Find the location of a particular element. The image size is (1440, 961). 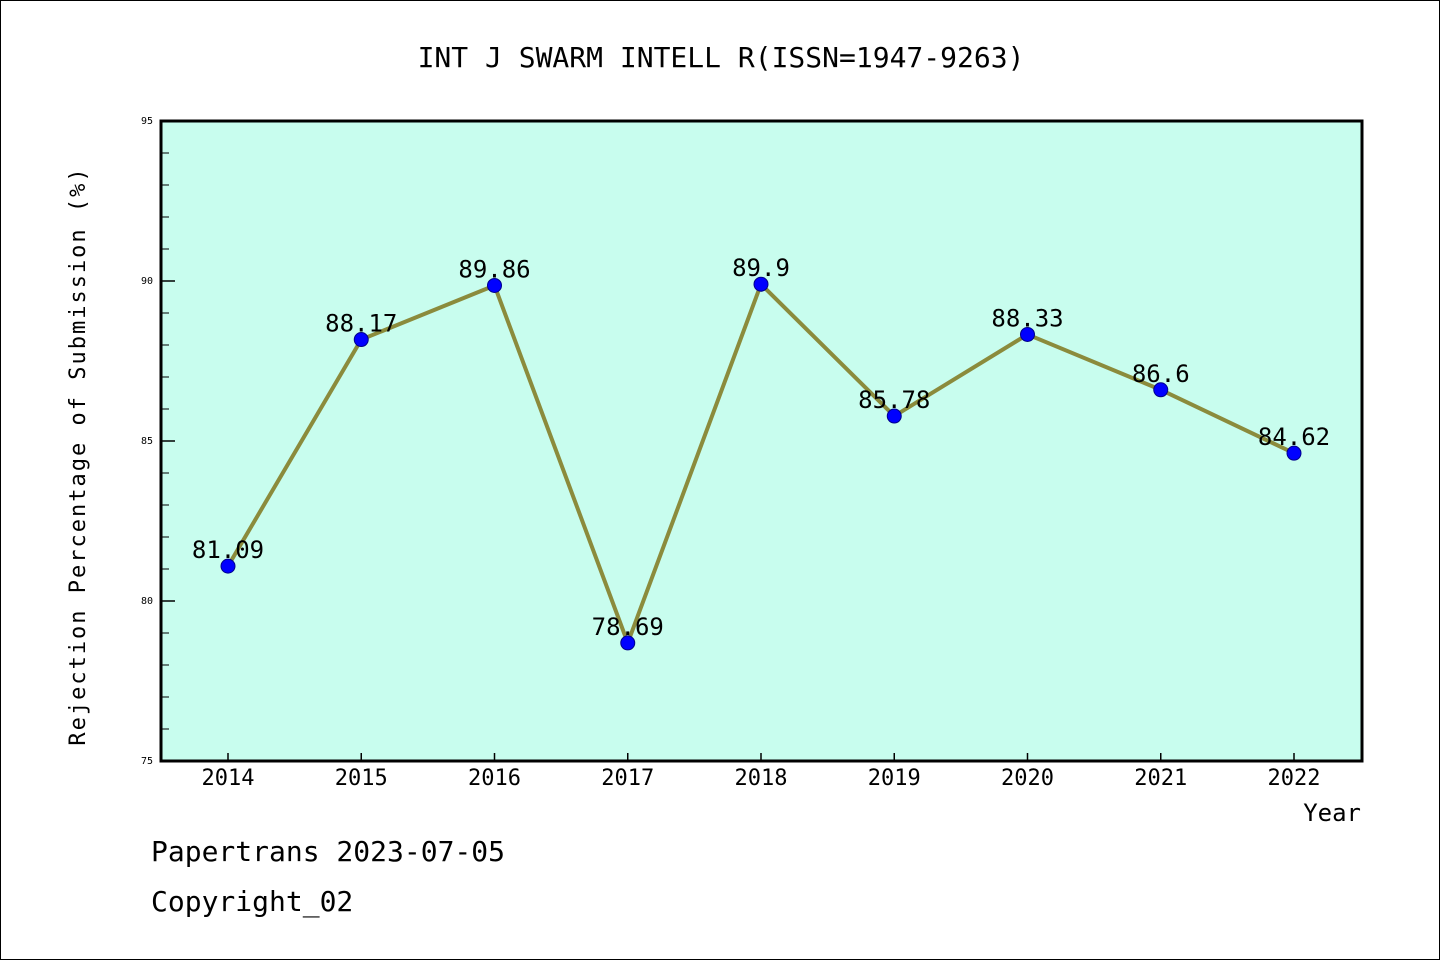

chart-title: INT J SWARM INTELL R(ISSN=1947-9263) is located at coordinates (721, 57).